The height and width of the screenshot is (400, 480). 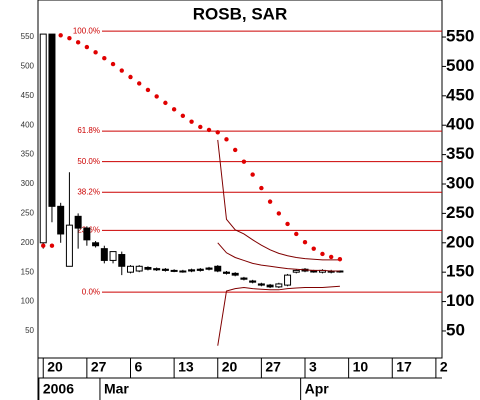 I want to click on y2-tick-label: 100, so click(x=460, y=300).